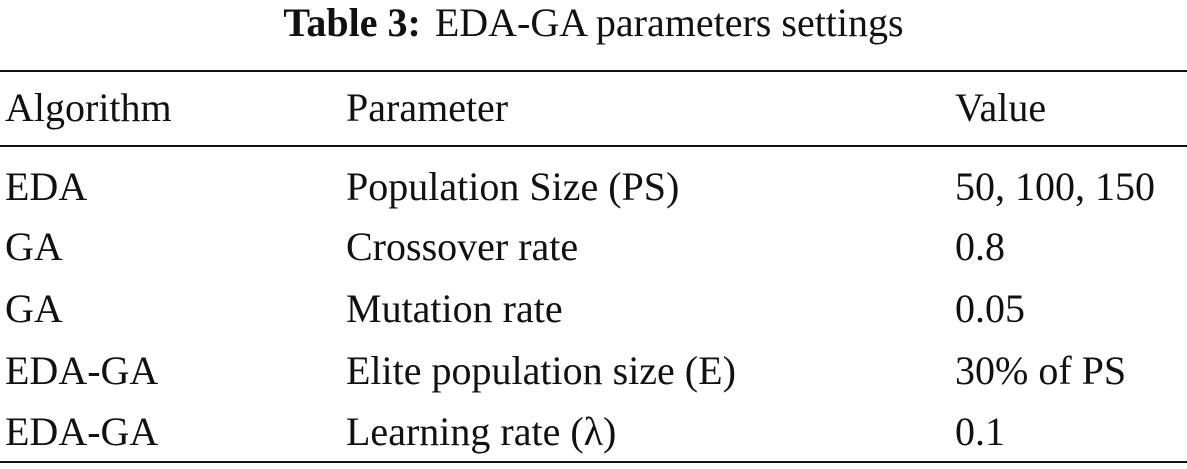  What do you see at coordinates (1001, 107) in the screenshot?
I see `header-cell: Value` at bounding box center [1001, 107].